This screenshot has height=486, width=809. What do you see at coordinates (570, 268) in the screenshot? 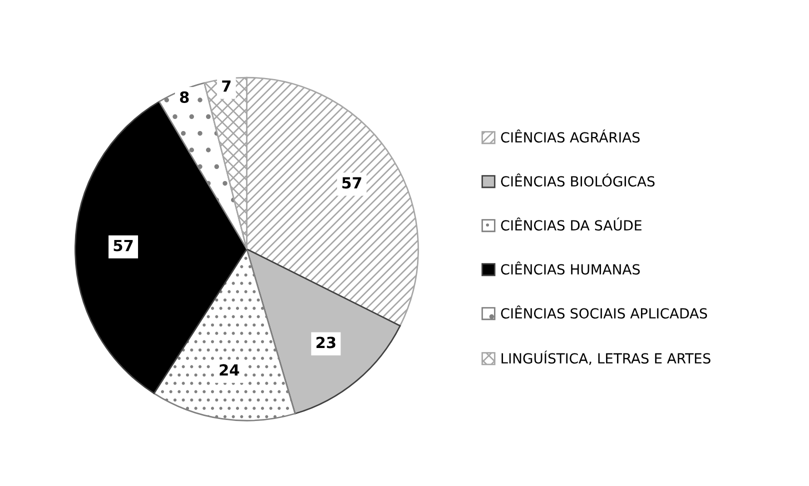
I see `legend-label: CIÊNCIAS HUMANAS` at bounding box center [570, 268].